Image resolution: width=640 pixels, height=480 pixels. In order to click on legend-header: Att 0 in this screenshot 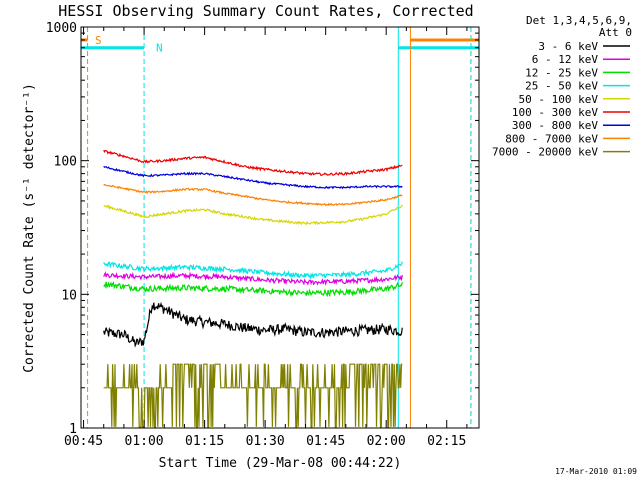, I will do `click(615, 32)`.